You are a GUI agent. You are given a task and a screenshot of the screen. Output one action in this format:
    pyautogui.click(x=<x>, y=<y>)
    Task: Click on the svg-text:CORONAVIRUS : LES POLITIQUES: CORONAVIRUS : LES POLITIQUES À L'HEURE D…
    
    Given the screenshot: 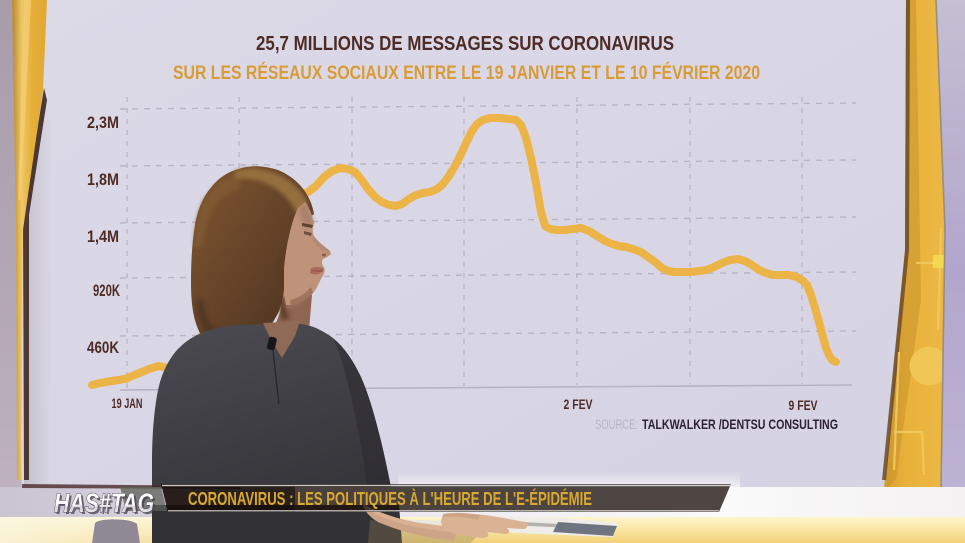 What is the action you would take?
    pyautogui.click(x=390, y=498)
    